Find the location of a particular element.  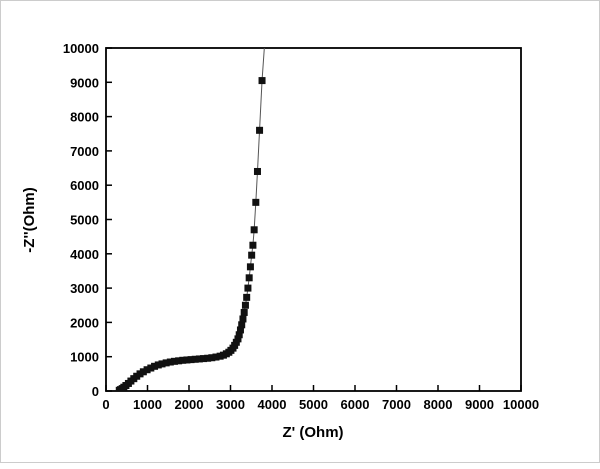

y-tick-label: 3000 is located at coordinates (84, 288).